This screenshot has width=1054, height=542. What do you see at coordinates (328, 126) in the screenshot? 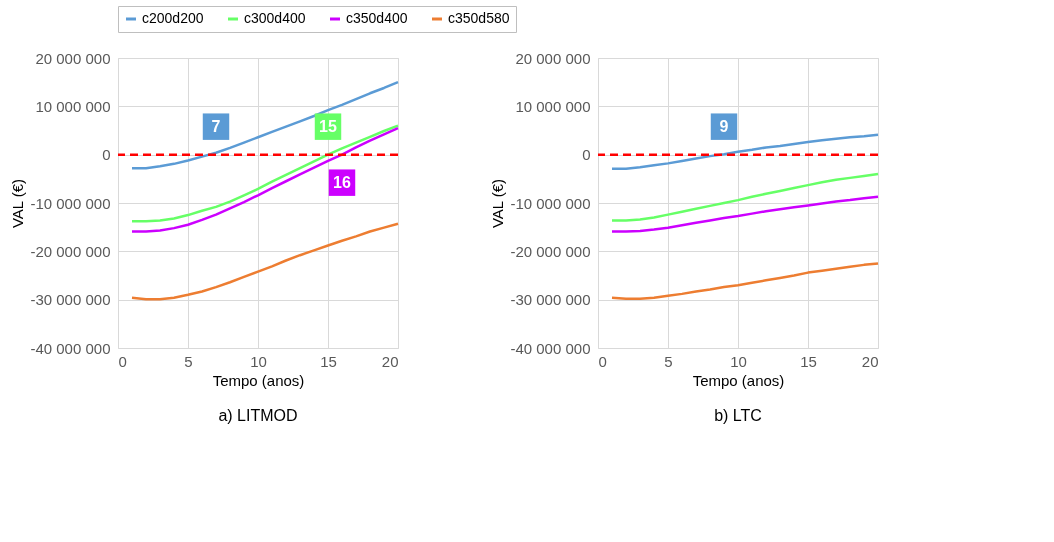
I see `annotation: 15` at bounding box center [328, 126].